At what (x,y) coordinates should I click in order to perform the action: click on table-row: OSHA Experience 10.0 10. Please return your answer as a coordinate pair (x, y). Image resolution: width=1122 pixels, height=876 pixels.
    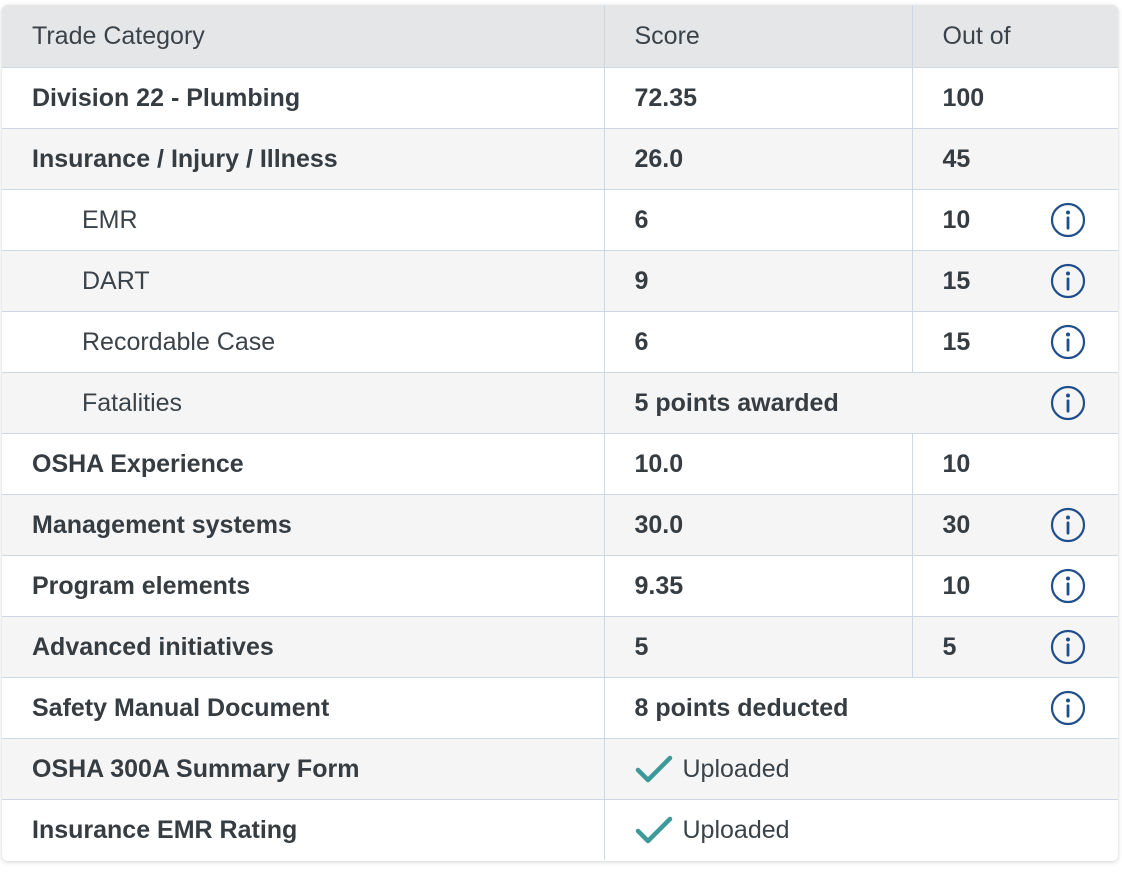
    Looking at the image, I should click on (560, 464).